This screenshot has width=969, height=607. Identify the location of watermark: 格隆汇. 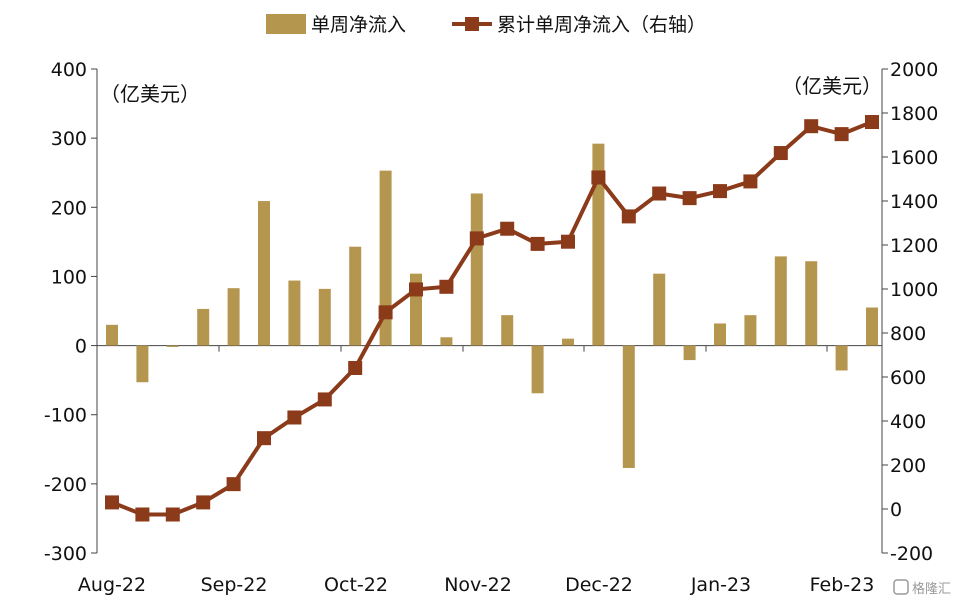
(922, 588).